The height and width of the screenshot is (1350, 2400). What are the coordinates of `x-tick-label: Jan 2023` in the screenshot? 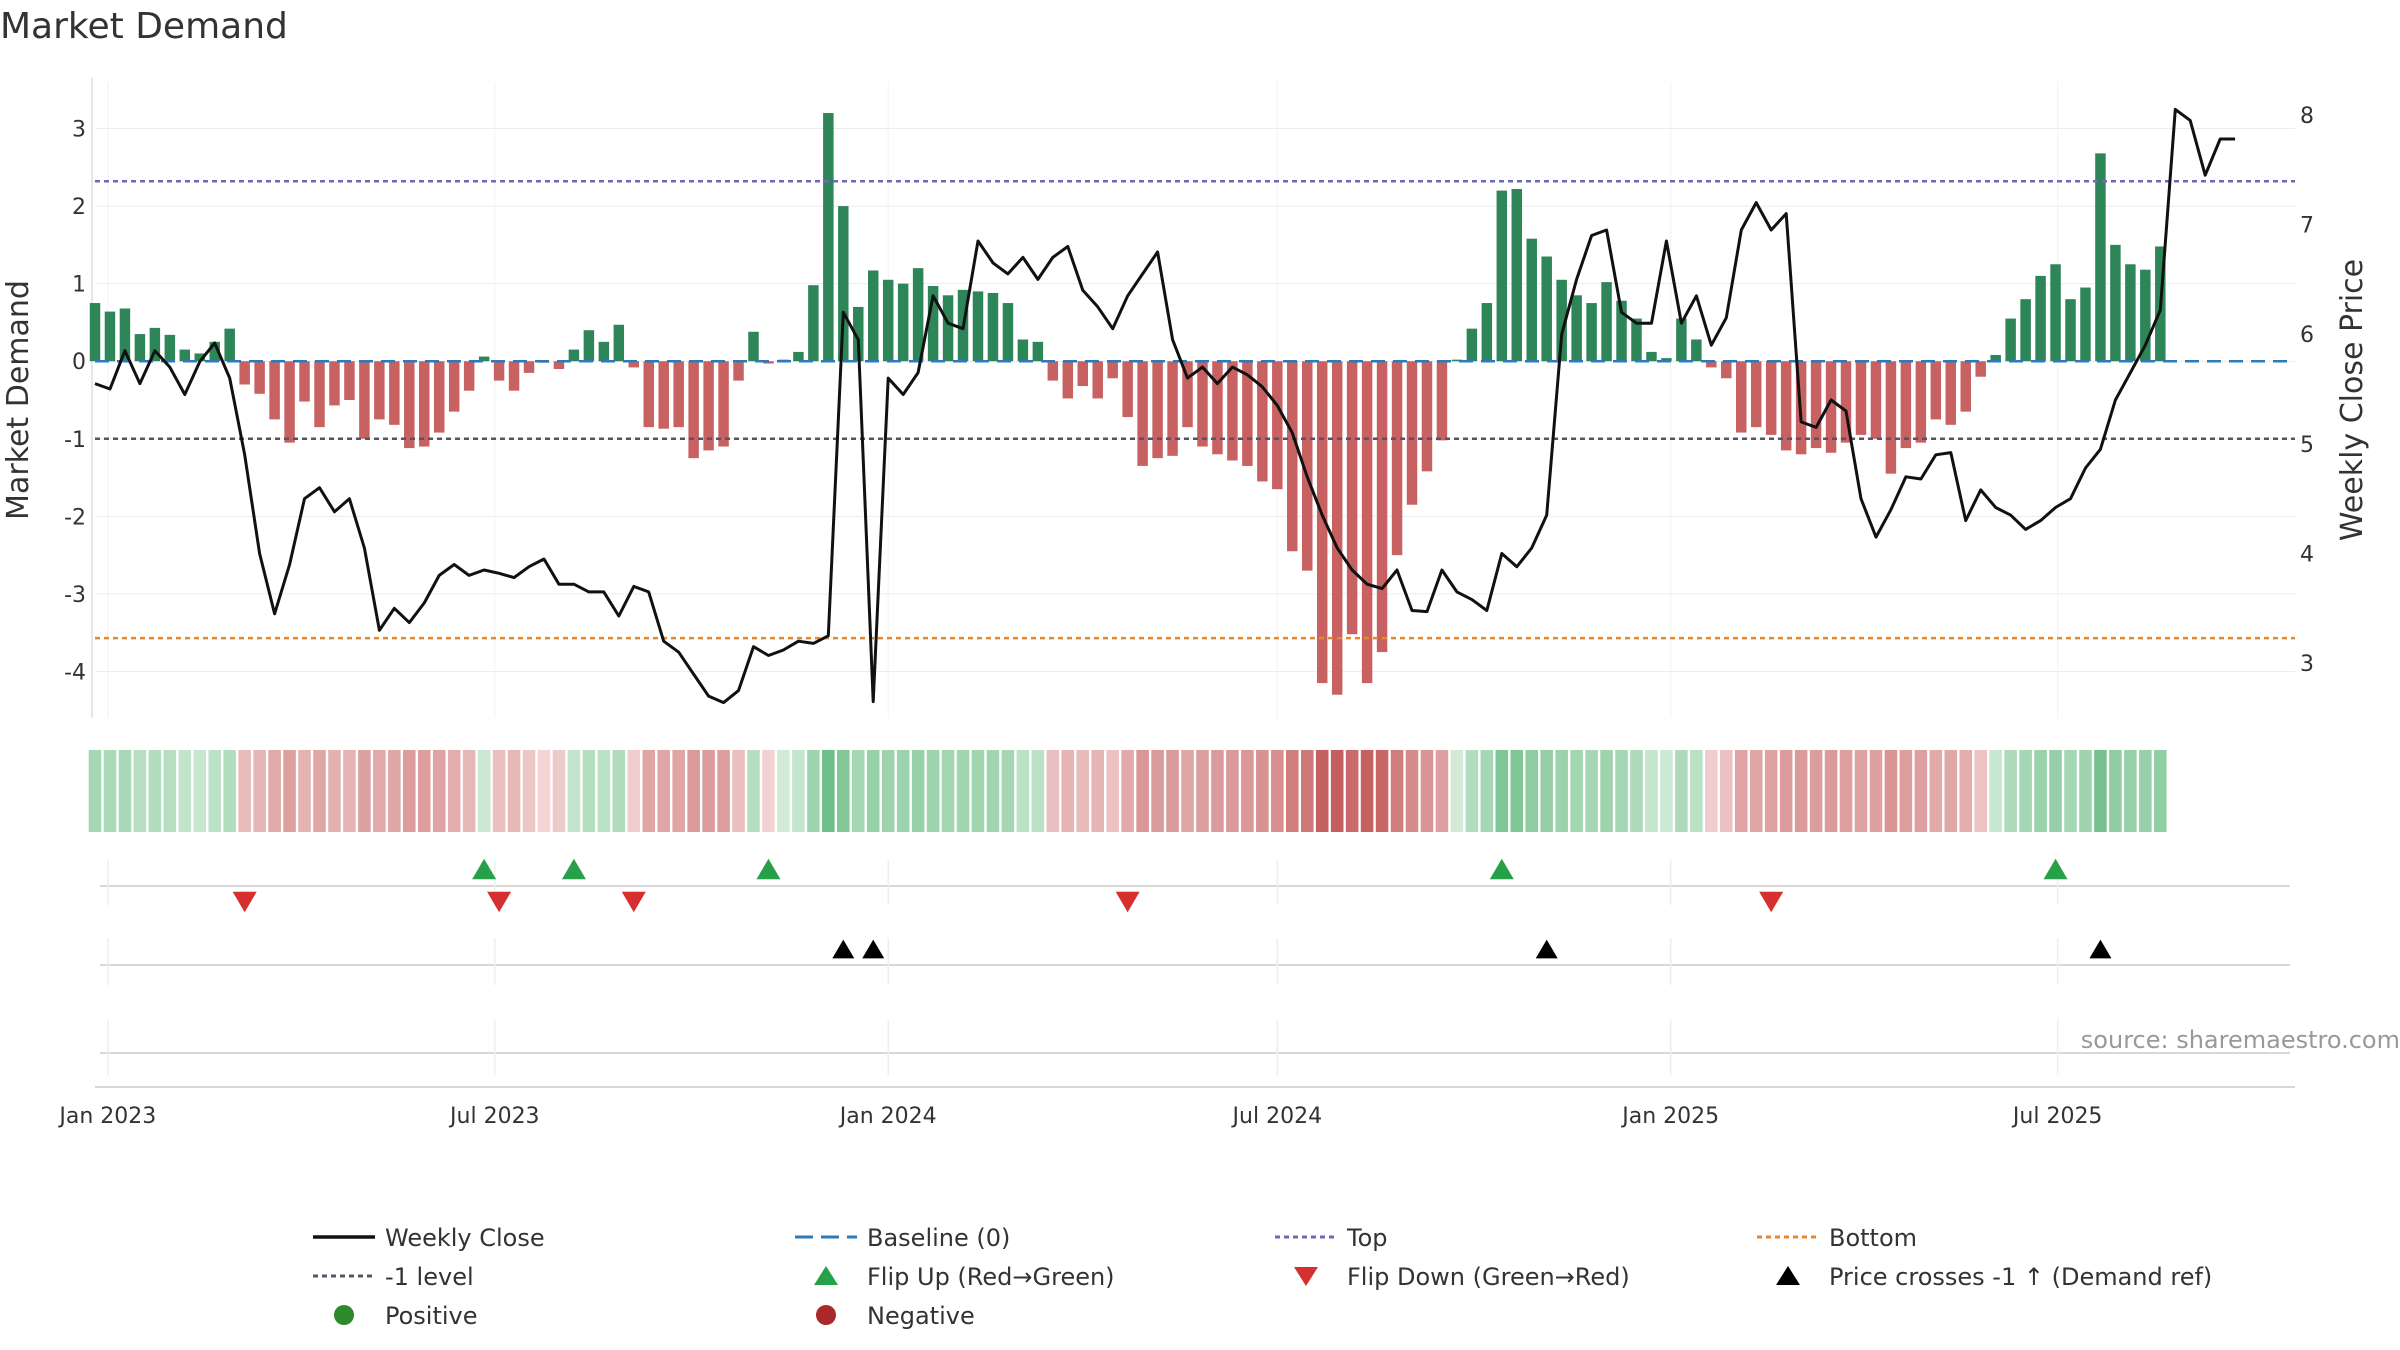 It's located at (106, 1116).